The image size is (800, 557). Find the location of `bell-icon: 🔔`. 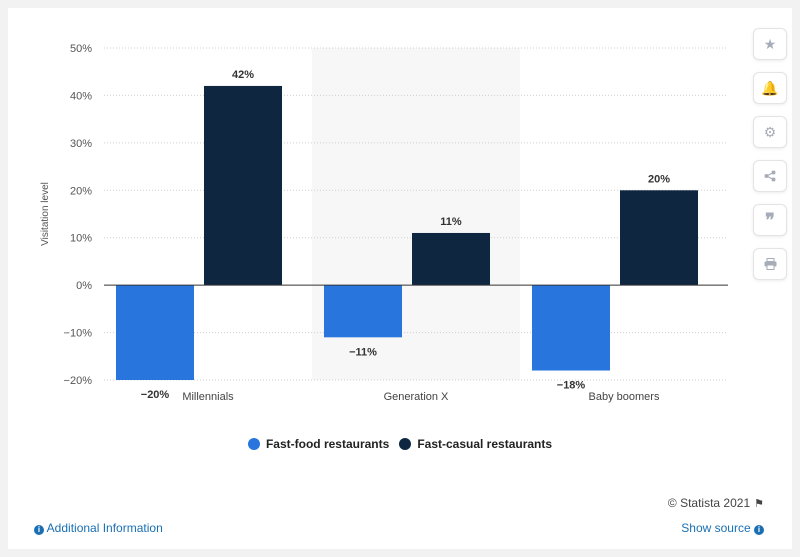

bell-icon: 🔔 is located at coordinates (770, 88).